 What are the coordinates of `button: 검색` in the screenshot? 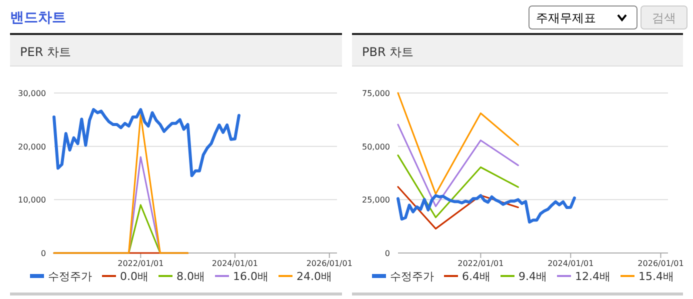 It's located at (664, 18).